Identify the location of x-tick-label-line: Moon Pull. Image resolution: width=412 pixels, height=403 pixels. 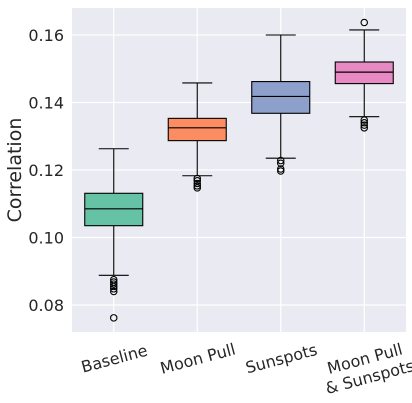
(197, 359).